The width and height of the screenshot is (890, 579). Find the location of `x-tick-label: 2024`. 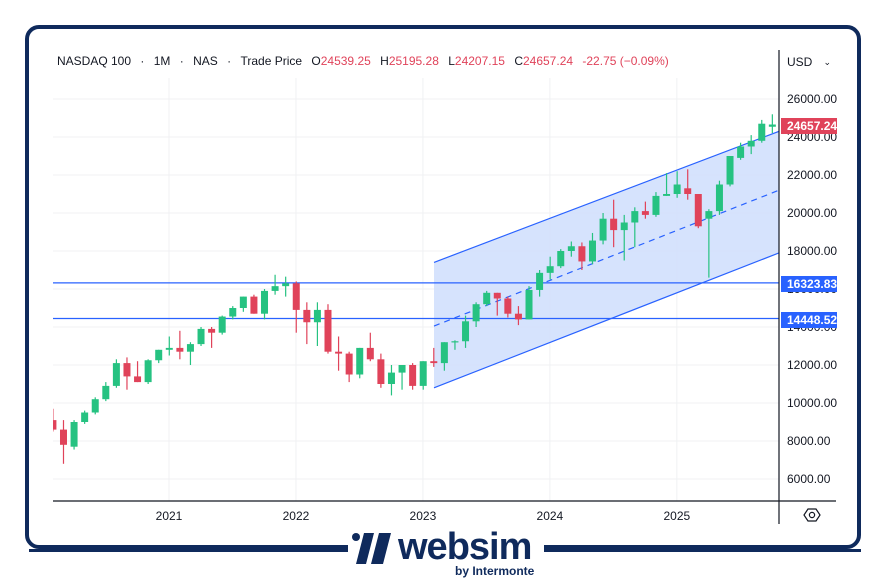

x-tick-label: 2024 is located at coordinates (550, 516).